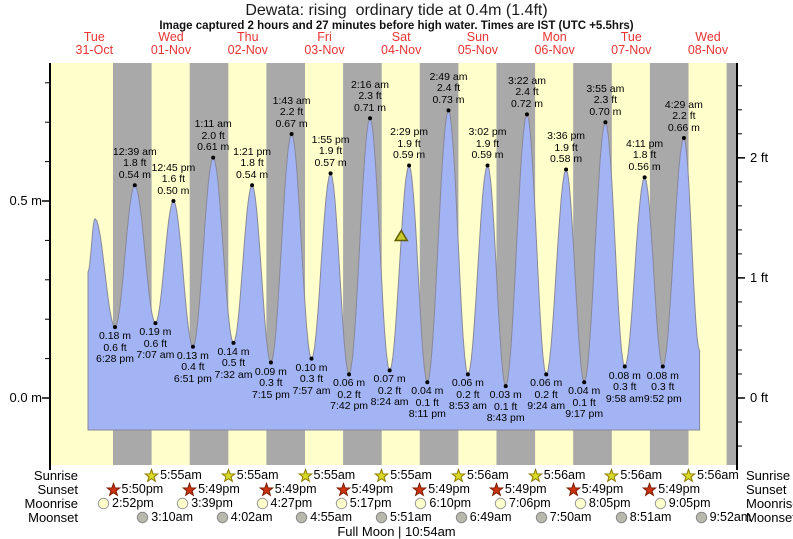 The width and height of the screenshot is (793, 539). I want to click on moon-phase-note: Full Moon | 10:54am, so click(396, 531).